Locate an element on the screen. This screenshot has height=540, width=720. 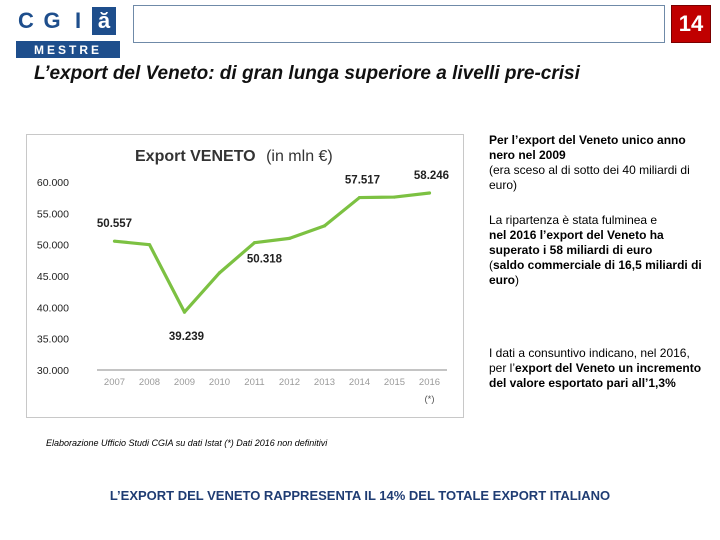
x-tick-label: 2013 is located at coordinates (324, 382).